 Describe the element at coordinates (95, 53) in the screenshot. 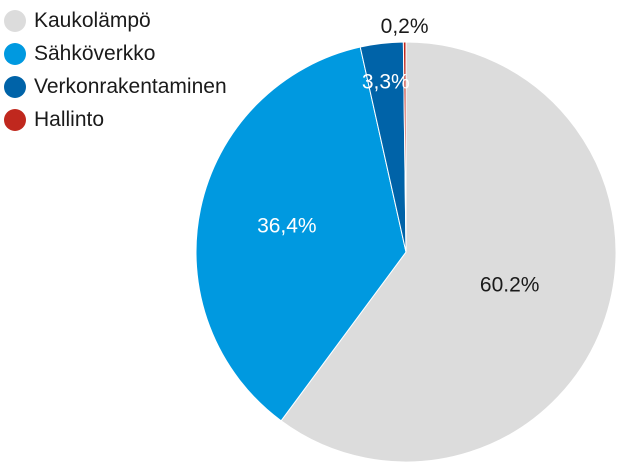

I see `legend-label-sahkoverkko: Sähköverkko` at that location.